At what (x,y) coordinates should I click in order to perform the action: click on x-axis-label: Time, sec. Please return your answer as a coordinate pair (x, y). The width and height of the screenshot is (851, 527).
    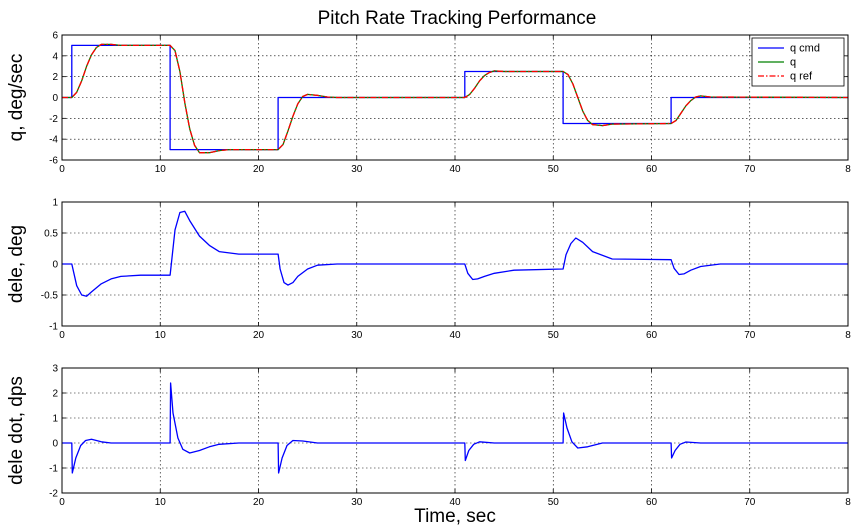
    Looking at the image, I should click on (455, 516).